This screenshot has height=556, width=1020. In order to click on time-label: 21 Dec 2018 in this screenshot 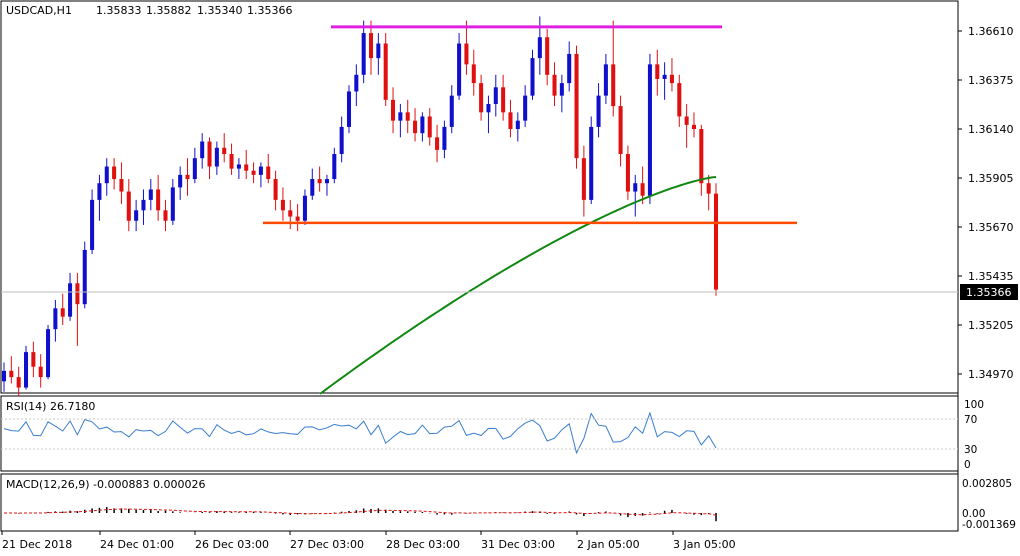, I will do `click(37, 544)`.